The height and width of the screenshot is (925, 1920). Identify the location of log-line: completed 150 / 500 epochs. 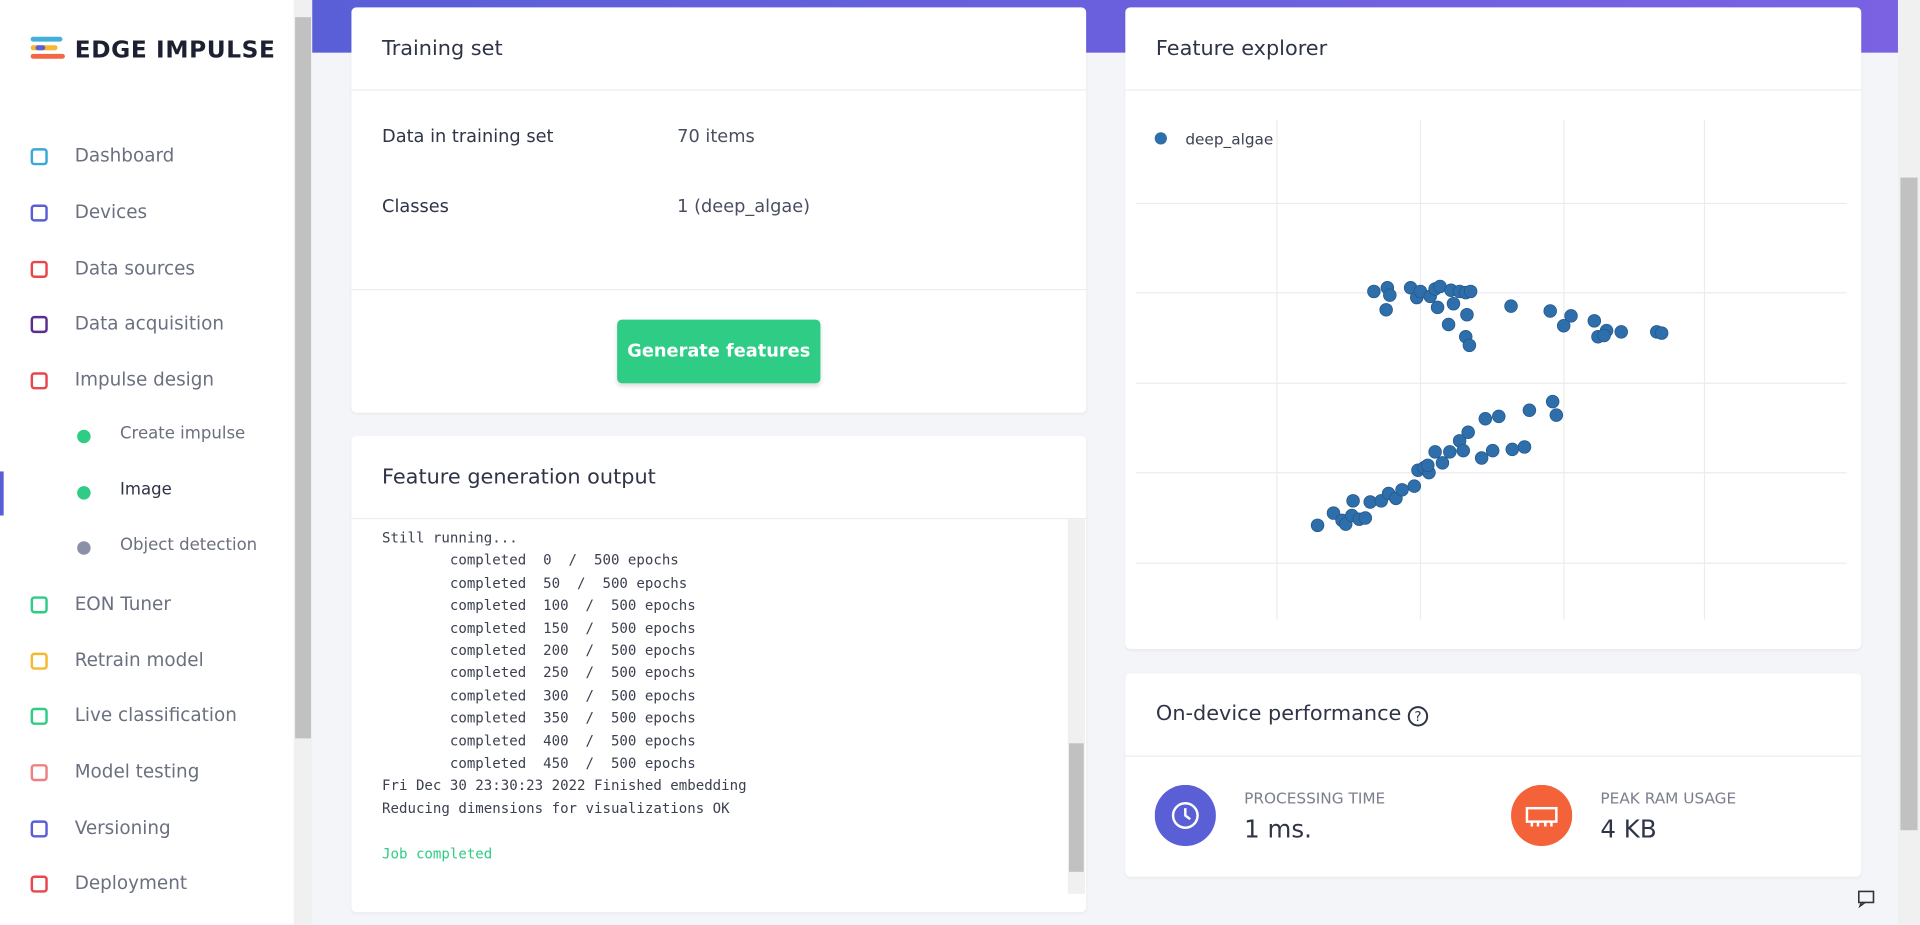
(539, 628).